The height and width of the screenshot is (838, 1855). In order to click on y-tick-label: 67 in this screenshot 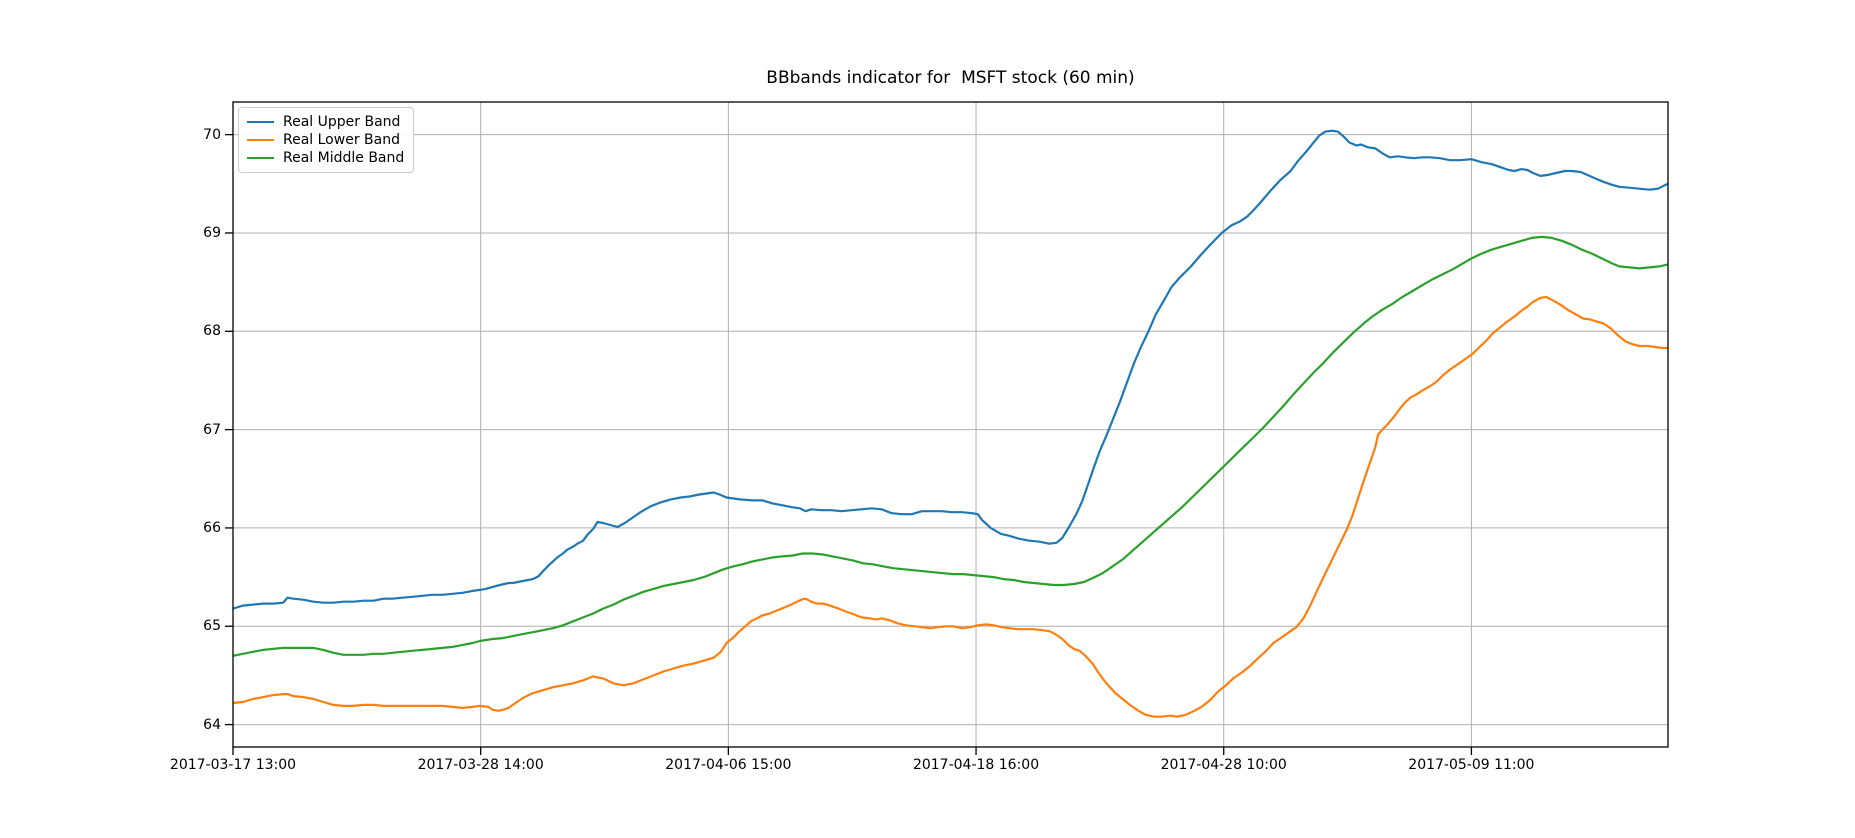, I will do `click(212, 429)`.